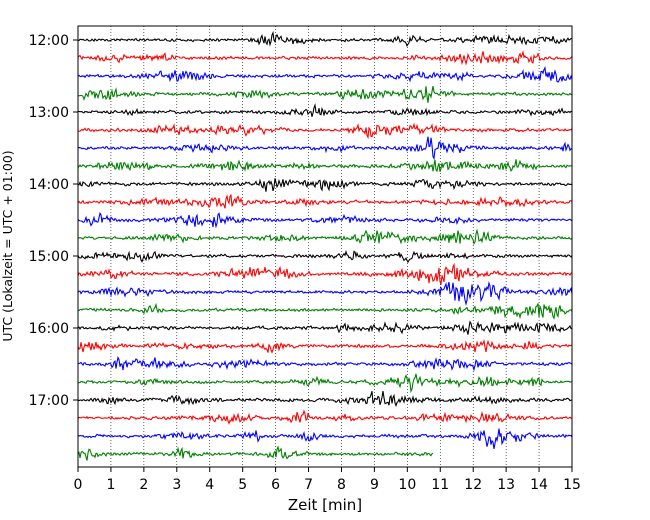 The width and height of the screenshot is (650, 520). Describe the element at coordinates (275, 485) in the screenshot. I see `x-tick-label-6: 6` at that location.